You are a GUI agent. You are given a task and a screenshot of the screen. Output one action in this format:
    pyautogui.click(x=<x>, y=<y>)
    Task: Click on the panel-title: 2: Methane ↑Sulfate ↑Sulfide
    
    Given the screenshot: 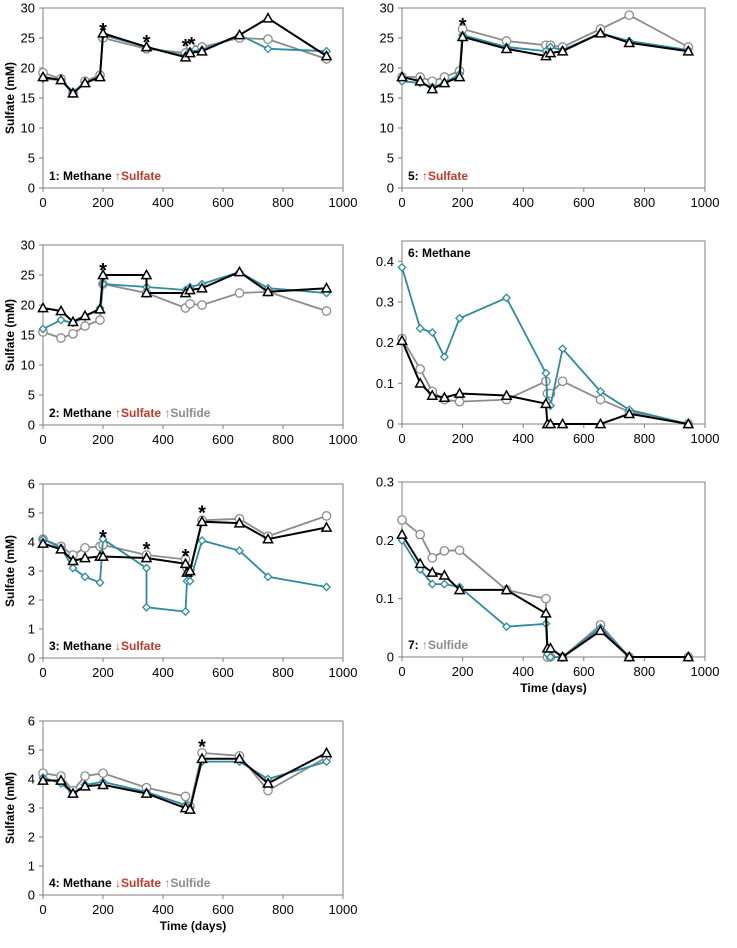 What is the action you would take?
    pyautogui.click(x=130, y=413)
    